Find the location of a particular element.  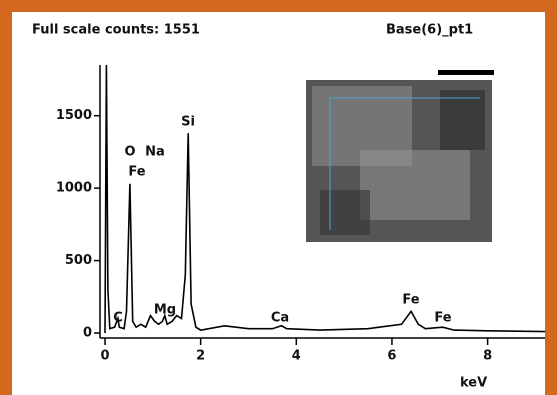

peak-label: Ca is located at coordinates (280, 318).